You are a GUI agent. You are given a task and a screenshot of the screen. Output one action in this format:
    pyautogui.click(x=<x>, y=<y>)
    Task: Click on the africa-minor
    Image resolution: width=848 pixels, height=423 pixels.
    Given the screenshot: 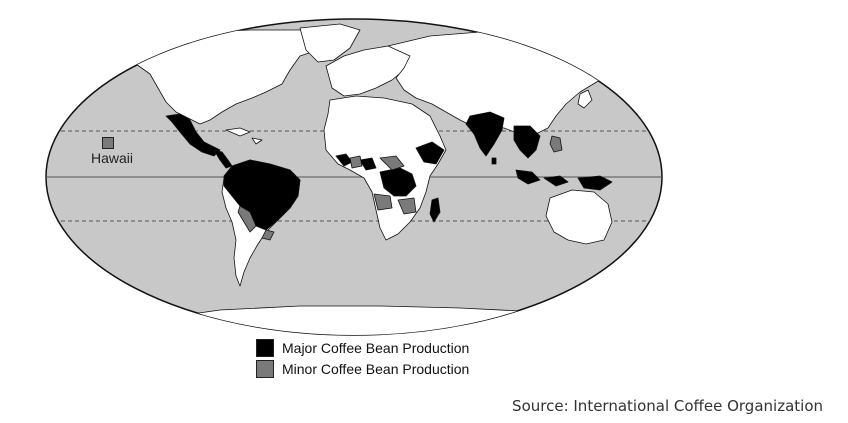 What is the action you would take?
    pyautogui.click(x=383, y=185)
    